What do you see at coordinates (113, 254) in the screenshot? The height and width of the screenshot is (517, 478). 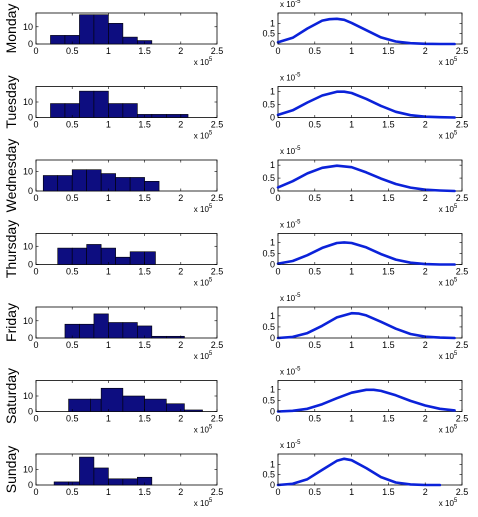 I see `histogram-panel-3: 0 0.5 1 1.5 2 2.5 0 10 x 105 Thursday` at bounding box center [113, 254].